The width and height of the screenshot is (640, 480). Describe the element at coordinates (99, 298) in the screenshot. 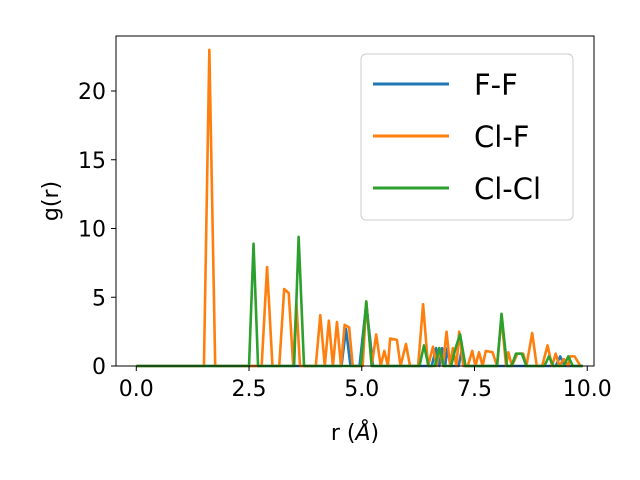

I see `y-tick-label: 5` at that location.